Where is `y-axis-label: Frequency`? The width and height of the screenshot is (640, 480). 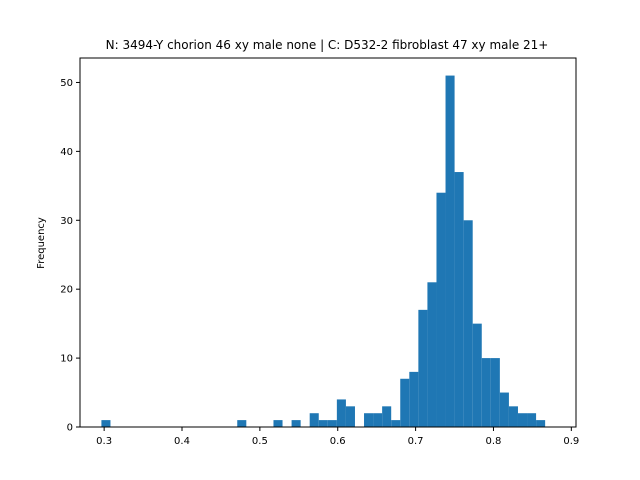
y-axis-label: Frequency is located at coordinates (41, 243).